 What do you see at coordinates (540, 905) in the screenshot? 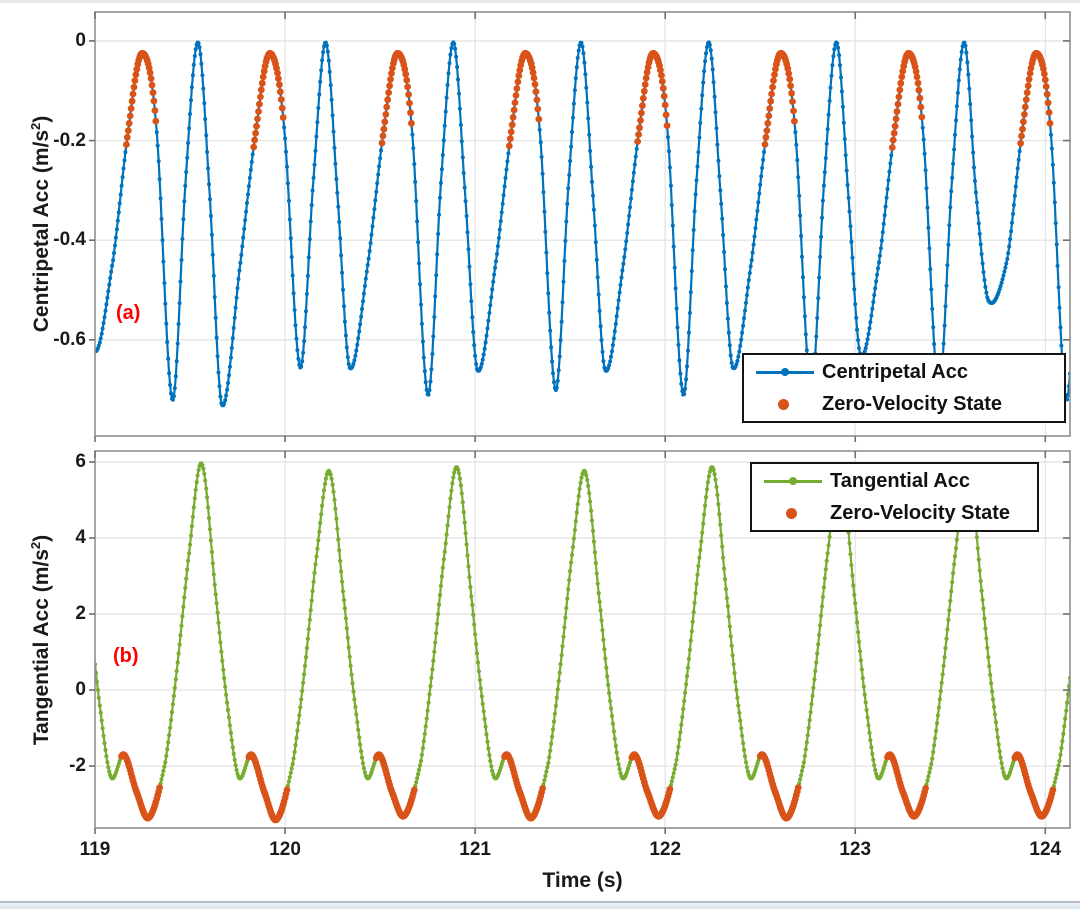
I see `window-bottom-scrollbar` at bounding box center [540, 905].